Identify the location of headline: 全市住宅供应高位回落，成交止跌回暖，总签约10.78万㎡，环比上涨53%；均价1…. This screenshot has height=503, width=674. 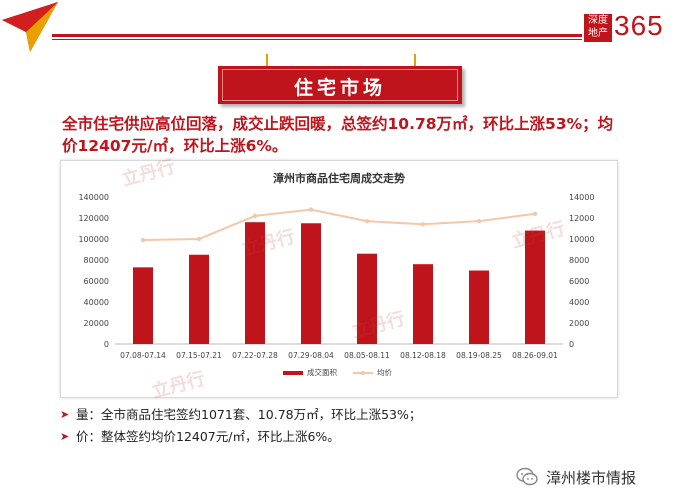
(338, 135).